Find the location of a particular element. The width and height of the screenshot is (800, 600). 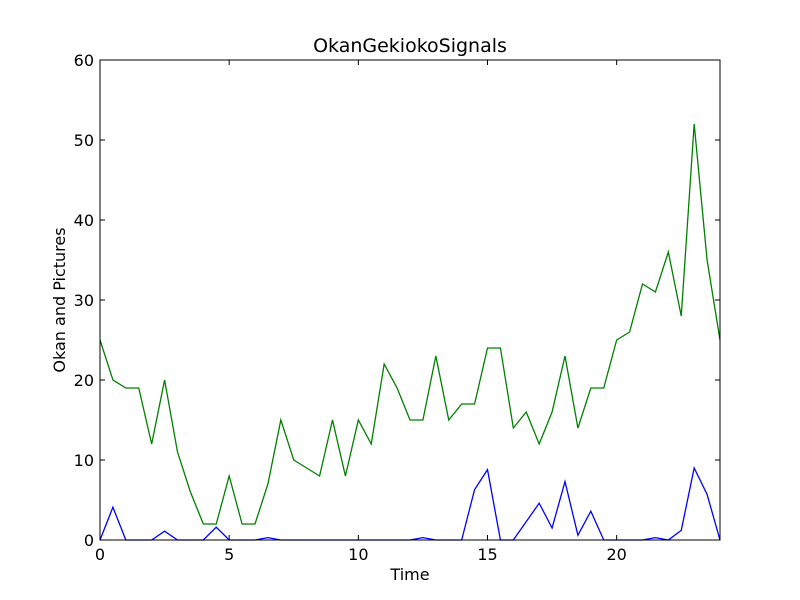

y-tick-label: 30 is located at coordinates (84, 300).